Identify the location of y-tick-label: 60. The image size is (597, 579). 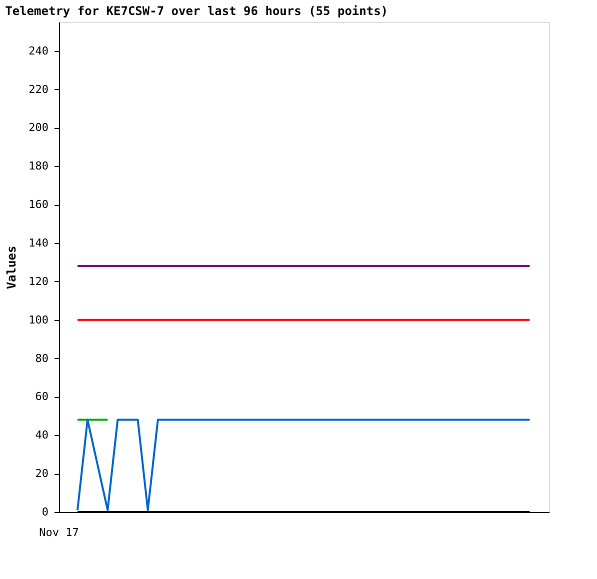
(41, 397).